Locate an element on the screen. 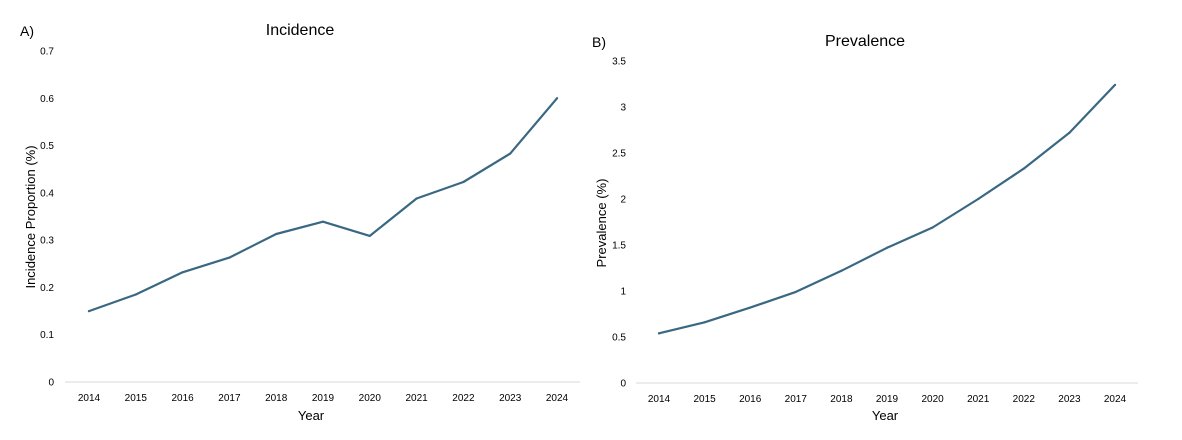 This screenshot has width=1182, height=440. y-tick-label: 1 is located at coordinates (623, 292).